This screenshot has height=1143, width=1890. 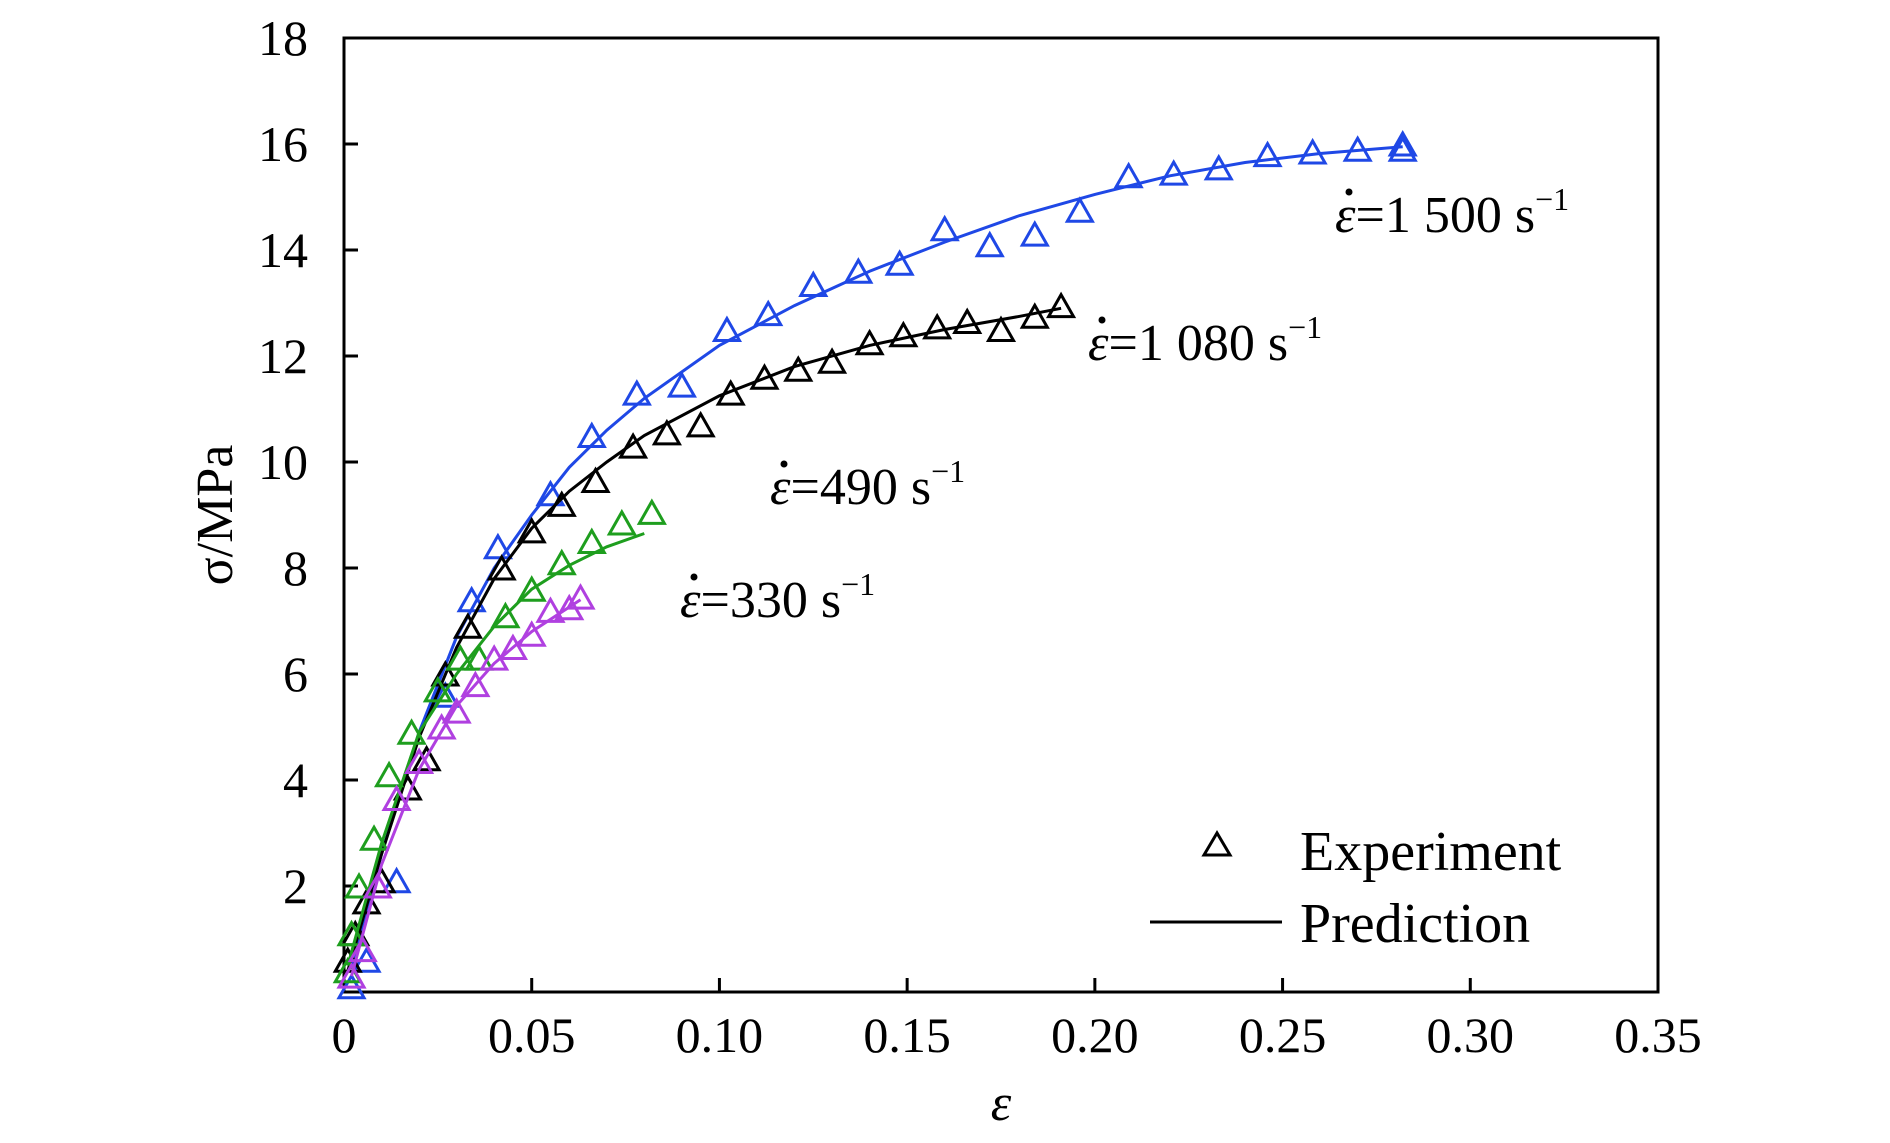 I want to click on rate-label-1: ε=1 080 s−1, so click(x=1205, y=340).